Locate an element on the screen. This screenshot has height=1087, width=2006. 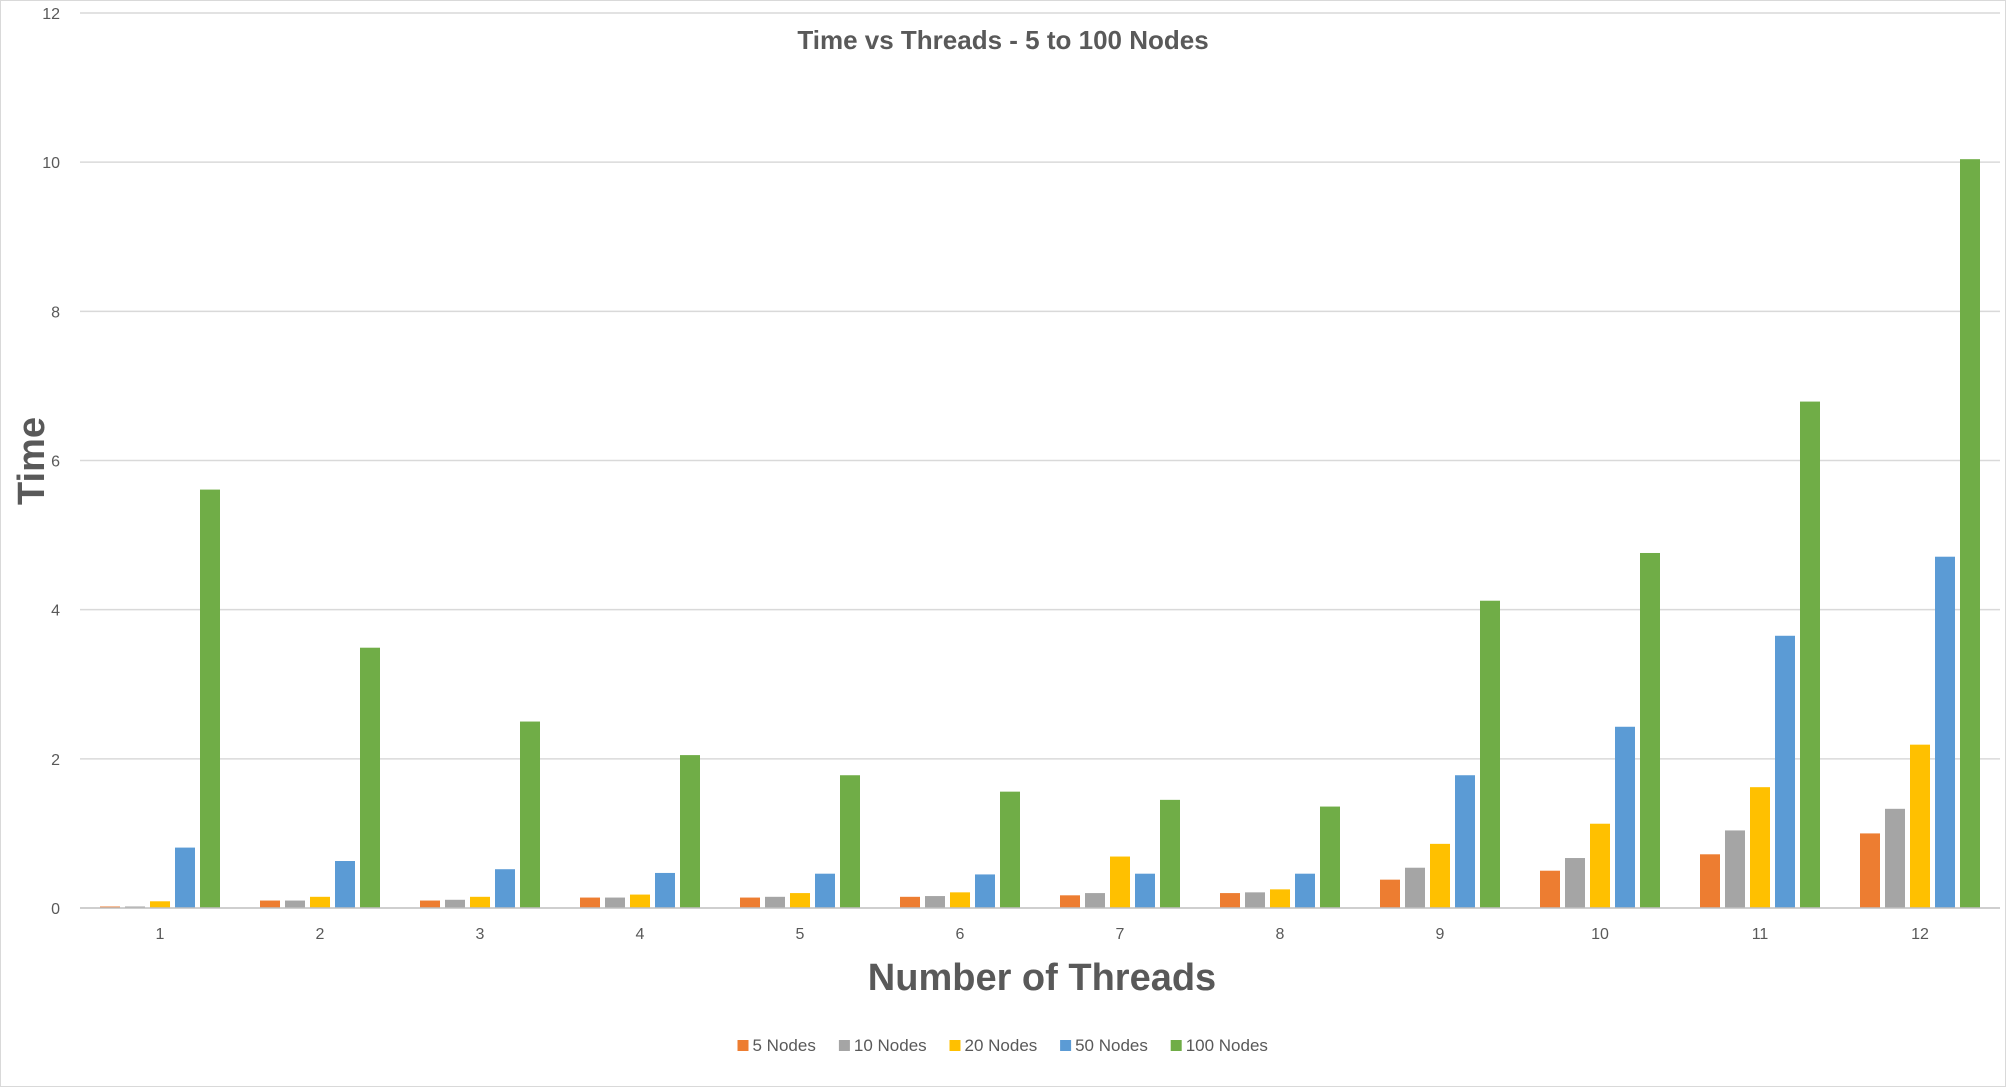
x-tick-label: 7 is located at coordinates (1120, 934).